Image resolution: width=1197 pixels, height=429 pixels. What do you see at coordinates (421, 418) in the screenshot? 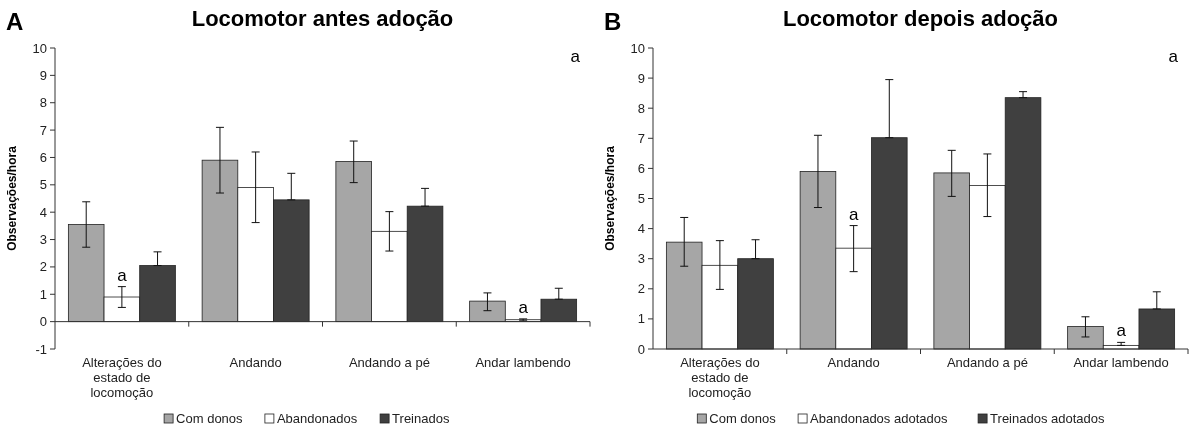
I see `legend-label: Treinados` at bounding box center [421, 418].